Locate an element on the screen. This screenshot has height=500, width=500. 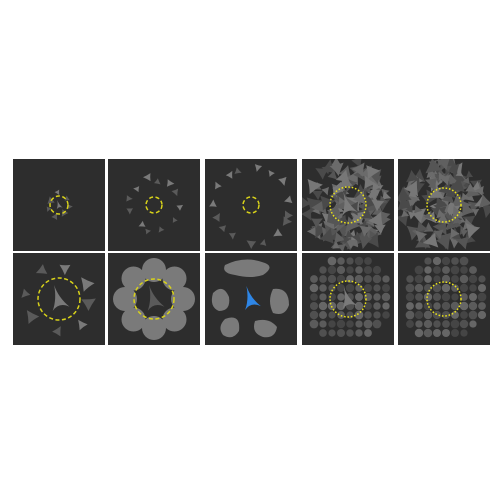
panel-row2-col1 is located at coordinates (59, 299).